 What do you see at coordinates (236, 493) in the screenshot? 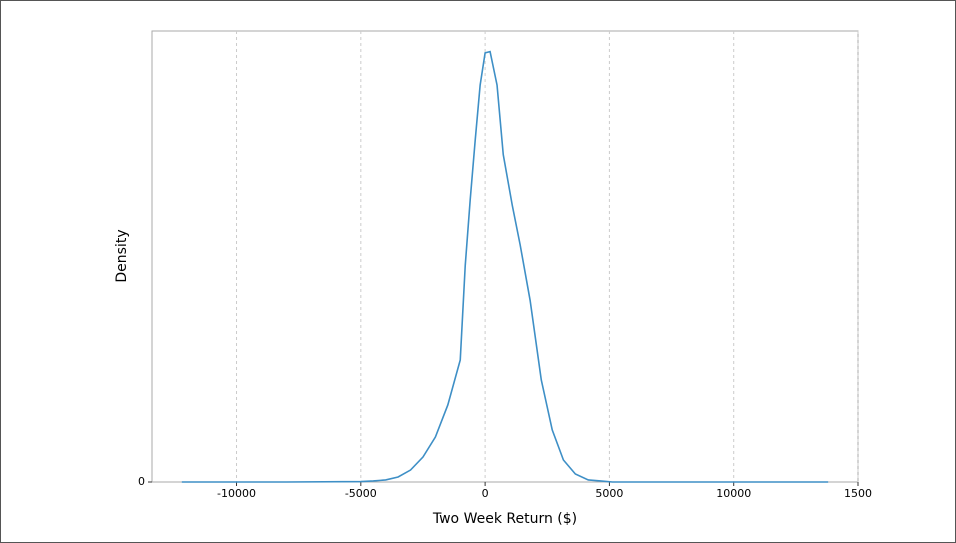
I see `x-tick-label: -10000` at bounding box center [236, 493].